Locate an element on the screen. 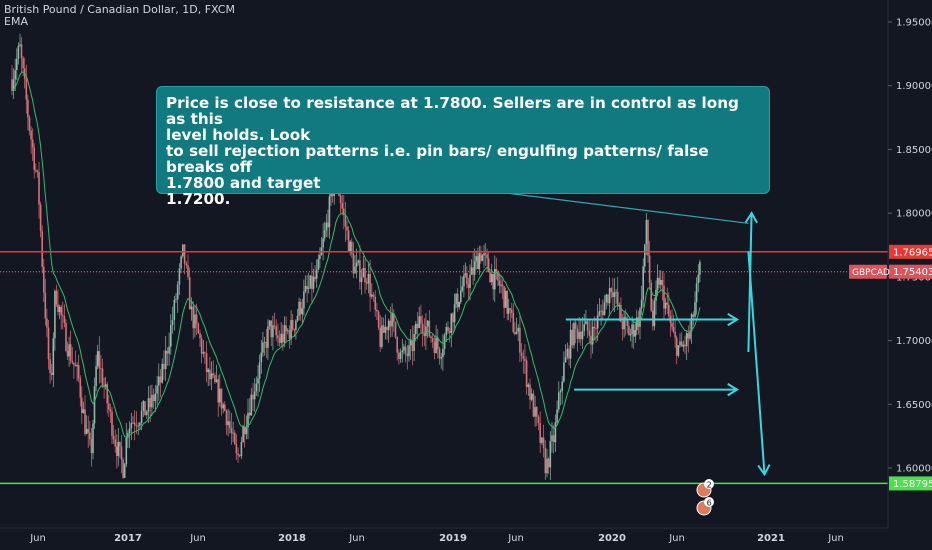  indicator-label: EMA is located at coordinates (16, 21).